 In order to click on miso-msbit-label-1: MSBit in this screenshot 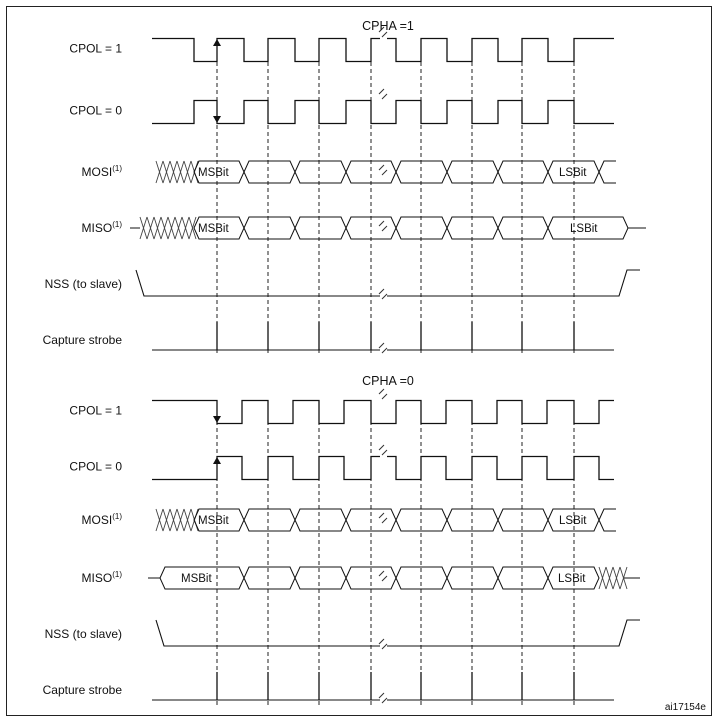, I will do `click(196, 579)`.